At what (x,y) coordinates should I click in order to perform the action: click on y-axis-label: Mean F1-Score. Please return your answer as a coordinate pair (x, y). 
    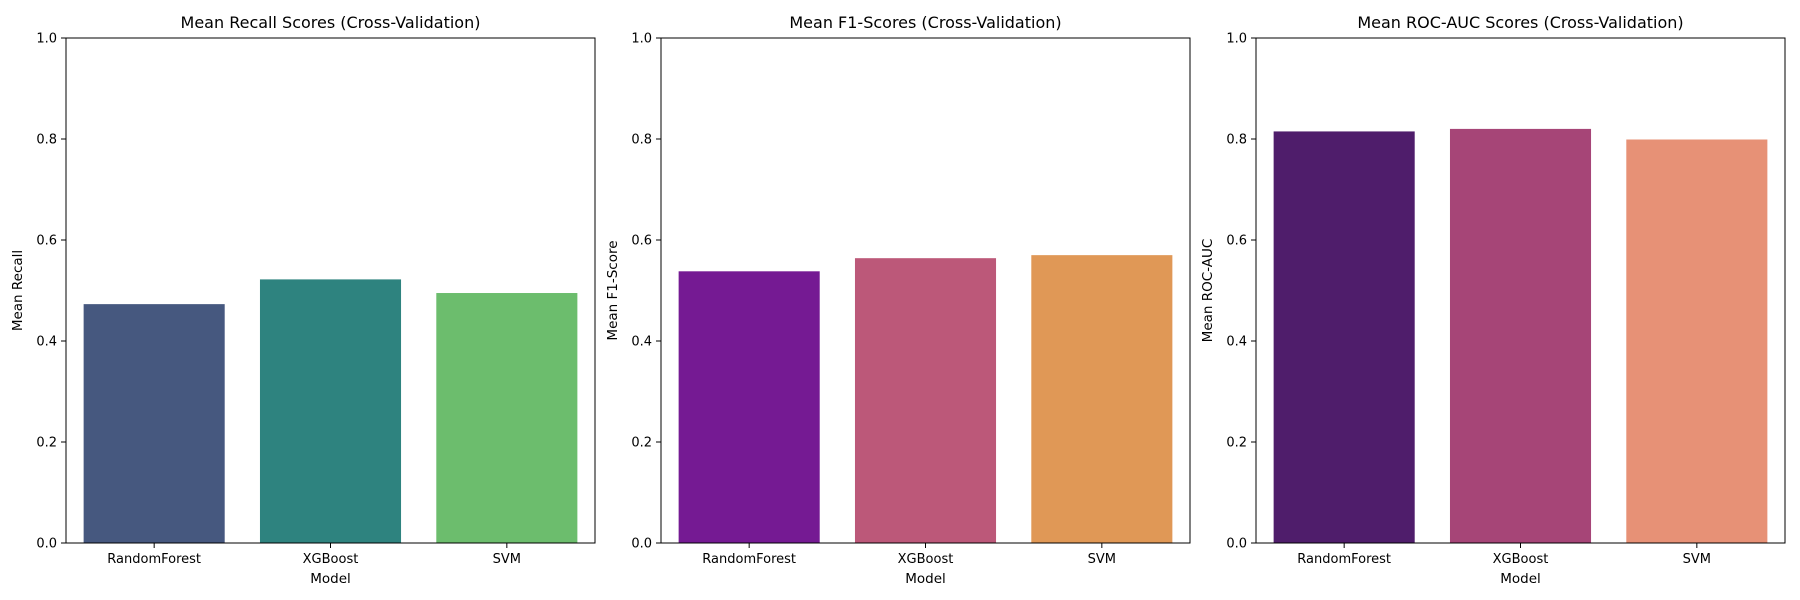
    Looking at the image, I should click on (613, 290).